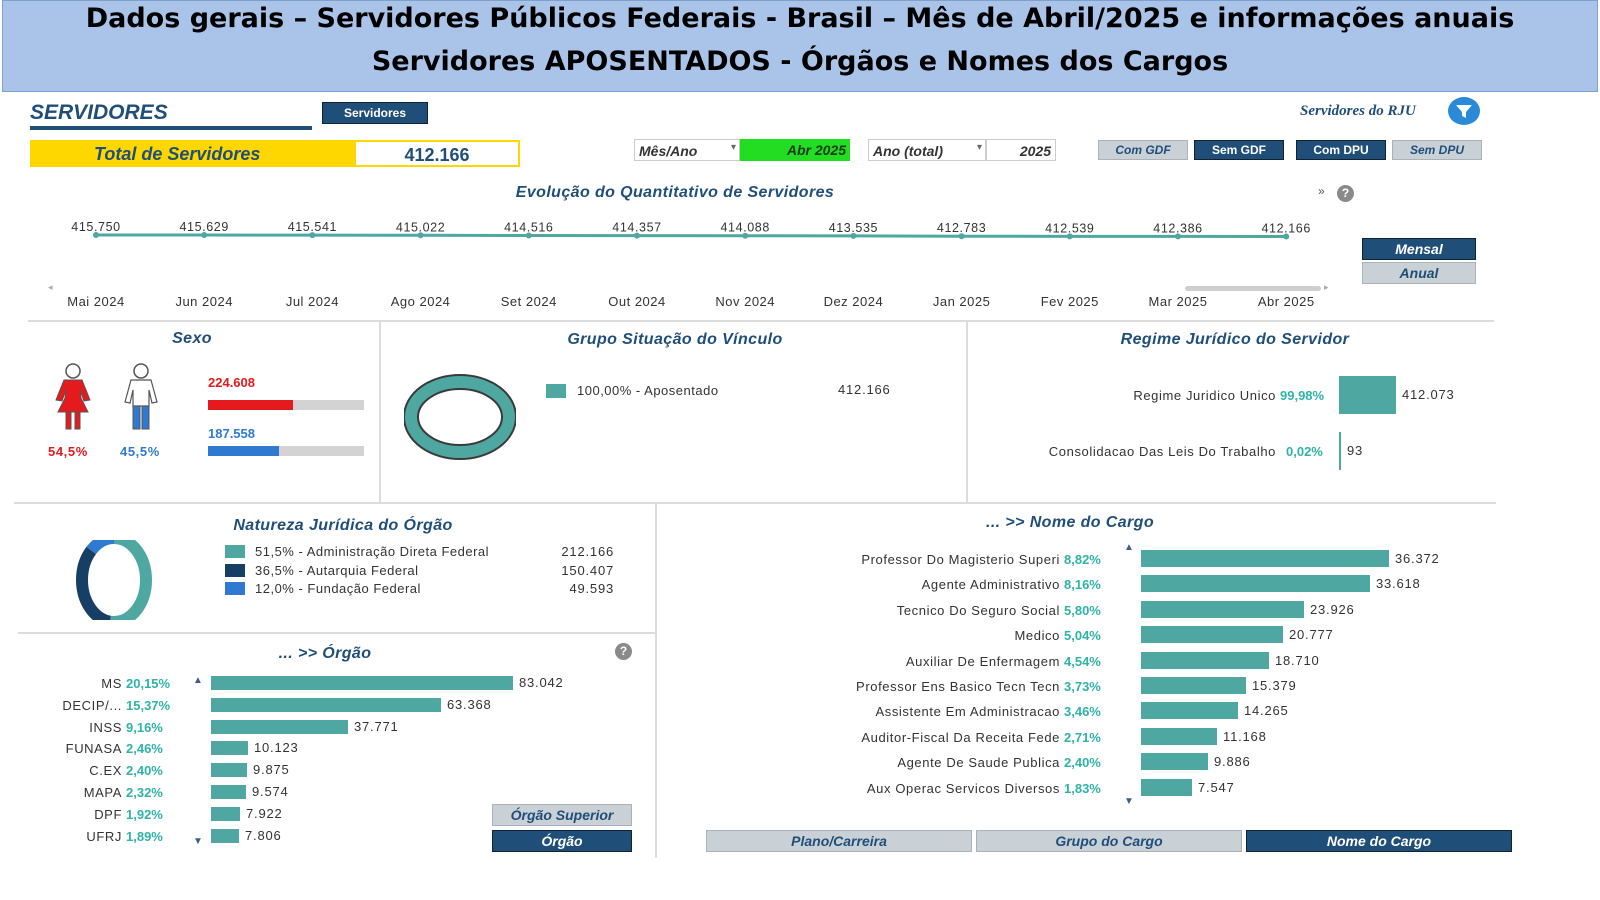  Describe the element at coordinates (687, 150) in the screenshot. I see `mes-ano-select: Mês/Ano ▾` at that location.